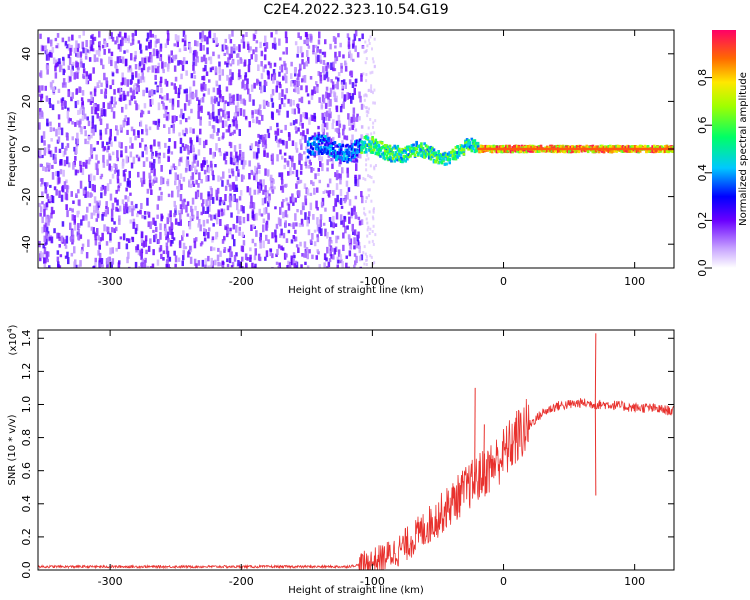  What do you see at coordinates (26, 372) in the screenshot?
I see `snr-y-tick-label: 1.2` at bounding box center [26, 372].